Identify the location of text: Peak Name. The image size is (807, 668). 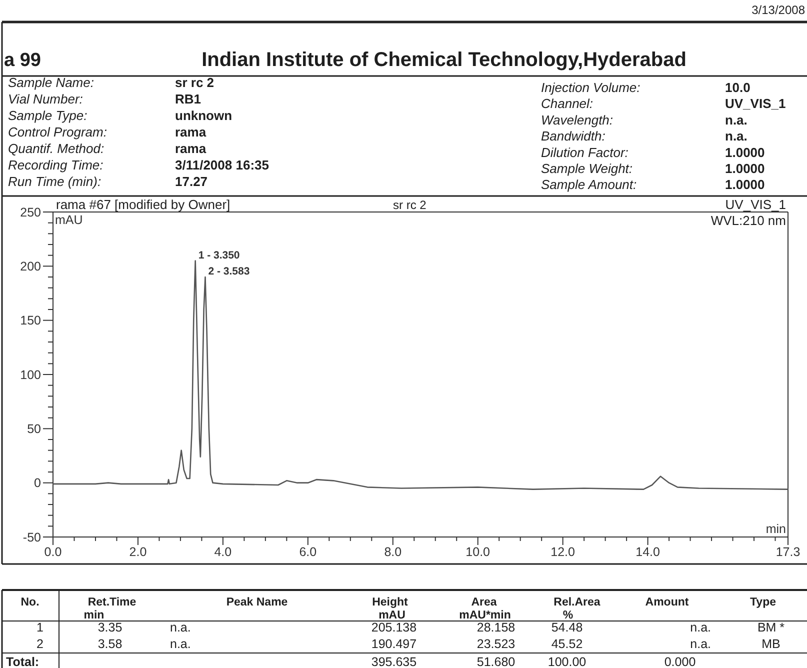
(257, 602).